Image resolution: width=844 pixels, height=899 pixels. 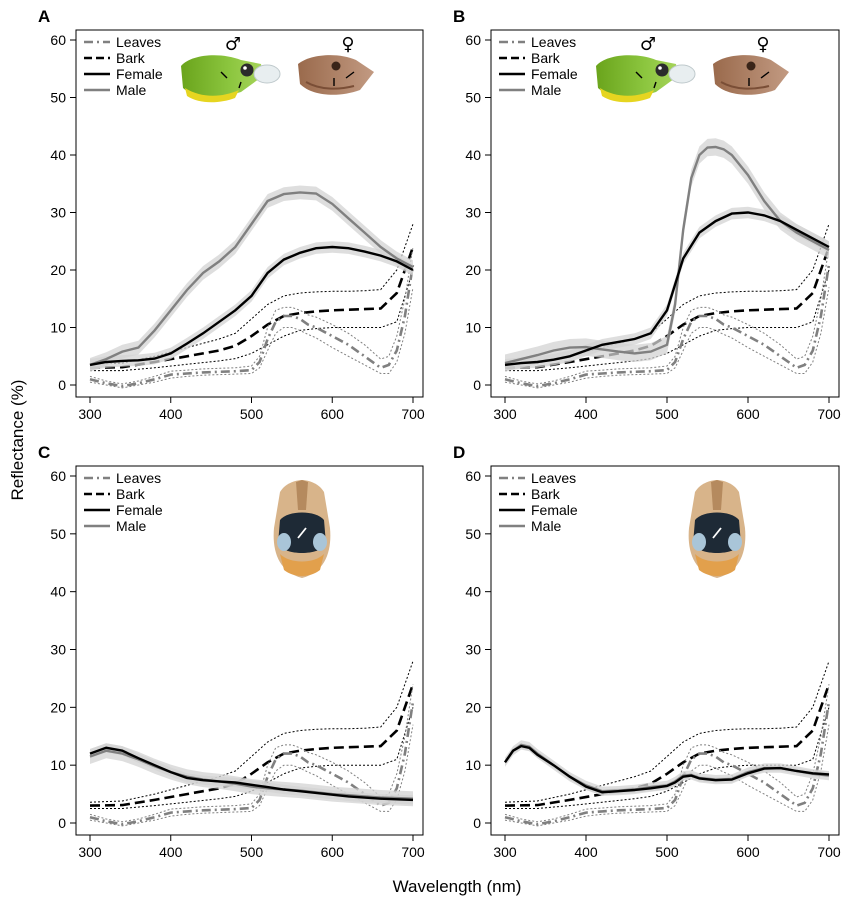 I want to click on panel-letter: B, so click(x=459, y=16).